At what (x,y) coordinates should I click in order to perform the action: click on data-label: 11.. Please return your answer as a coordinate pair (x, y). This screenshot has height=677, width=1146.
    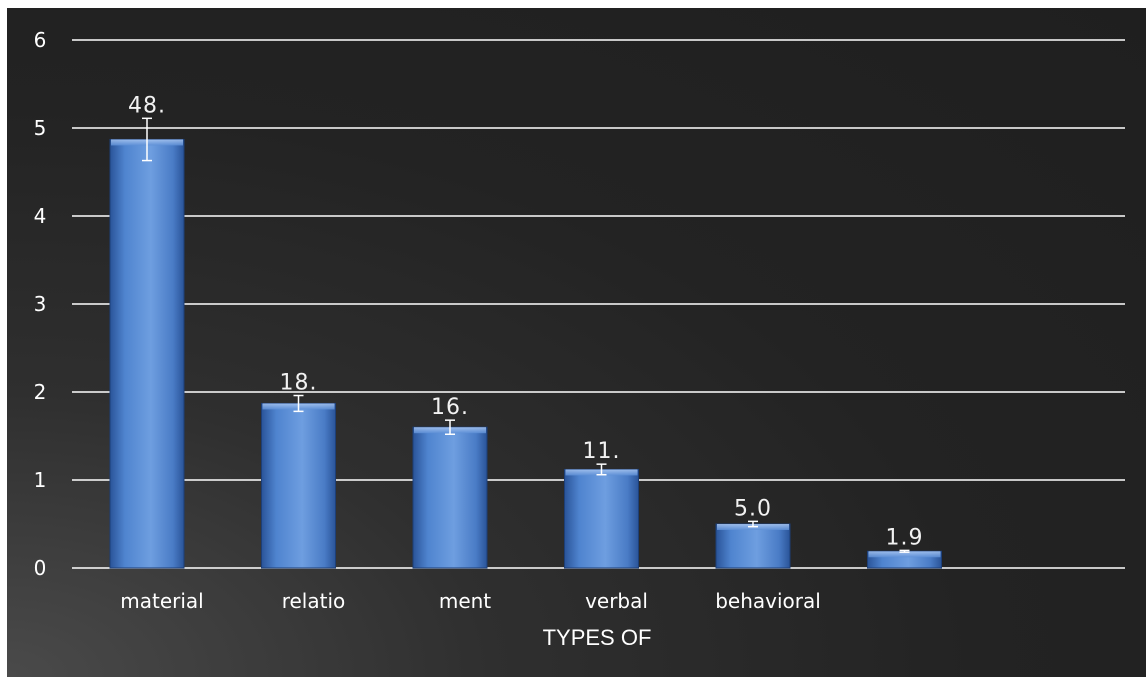
    Looking at the image, I should click on (602, 451).